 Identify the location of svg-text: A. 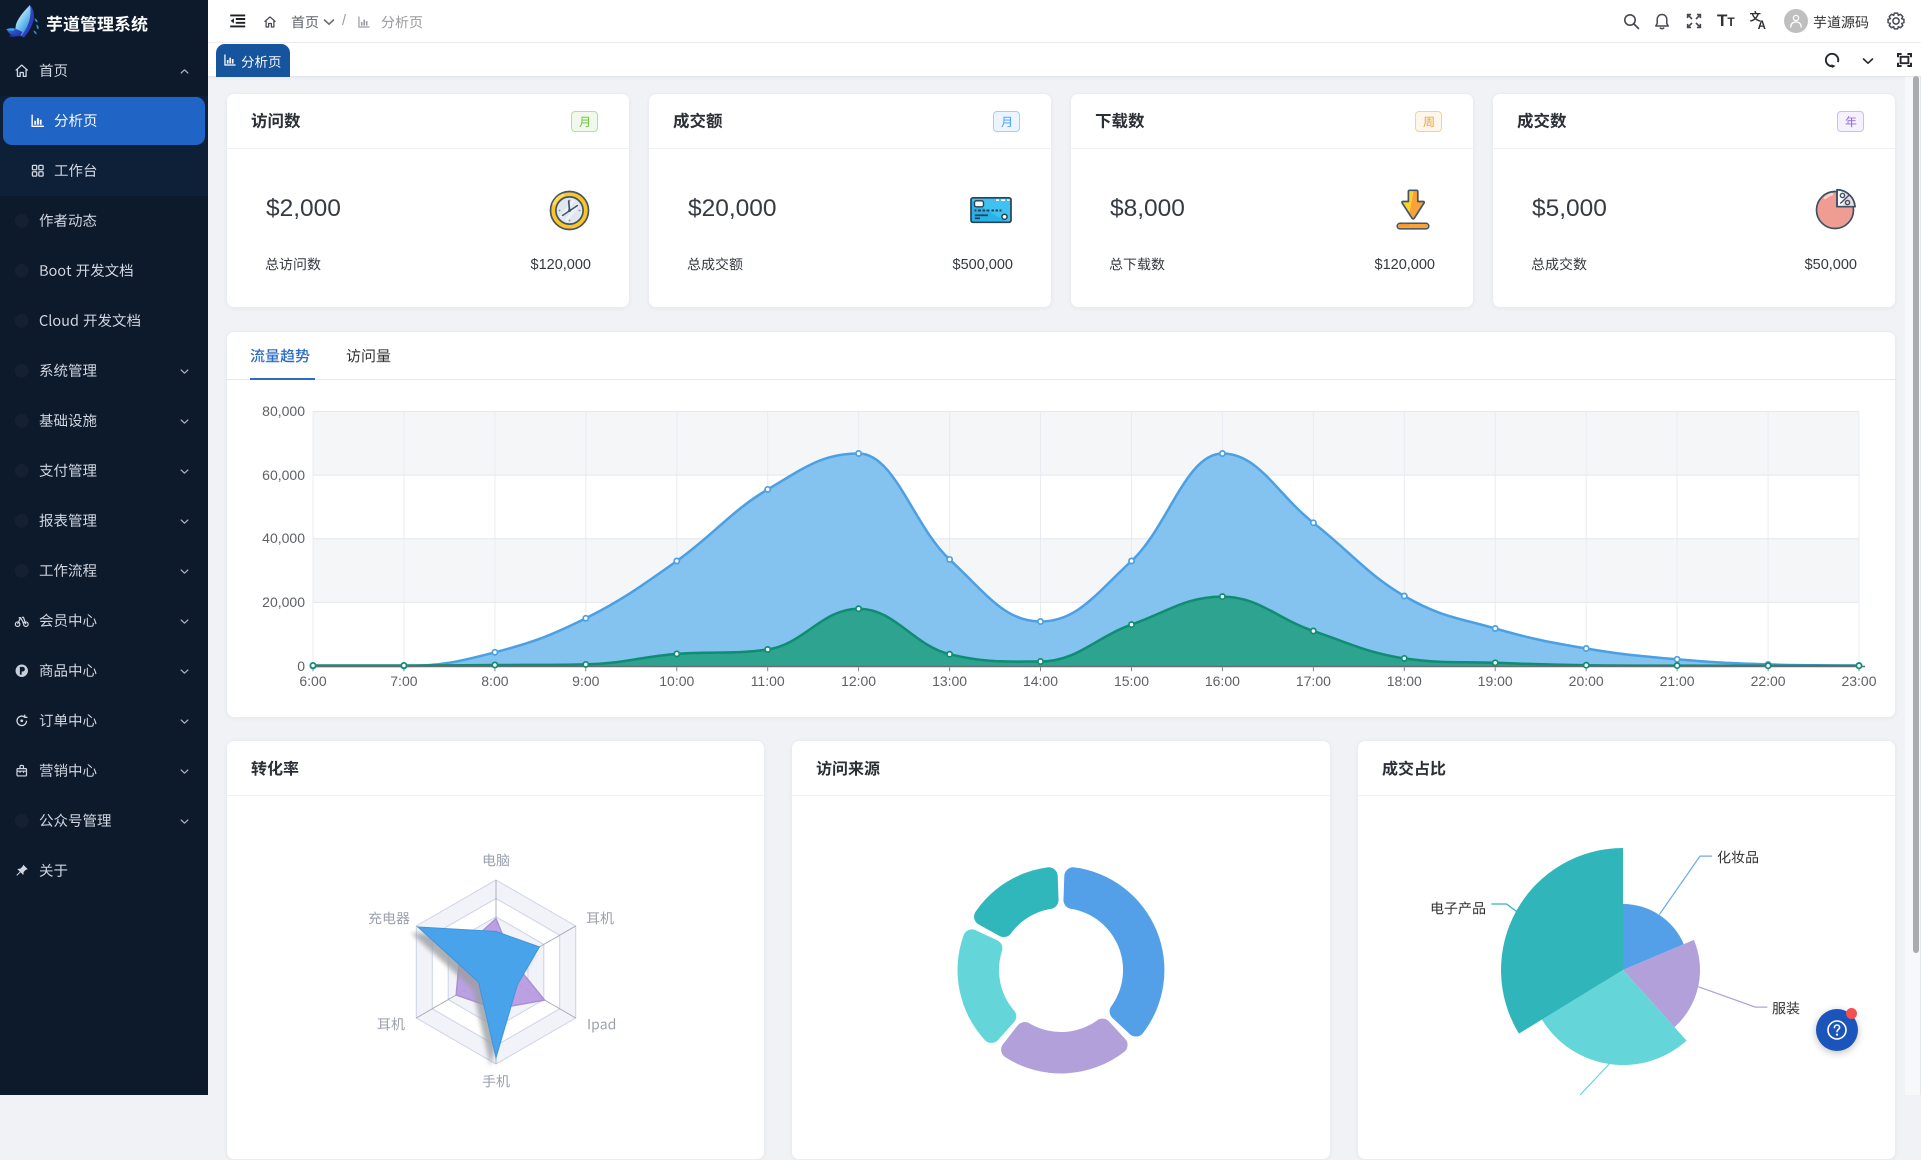
(1762, 25).